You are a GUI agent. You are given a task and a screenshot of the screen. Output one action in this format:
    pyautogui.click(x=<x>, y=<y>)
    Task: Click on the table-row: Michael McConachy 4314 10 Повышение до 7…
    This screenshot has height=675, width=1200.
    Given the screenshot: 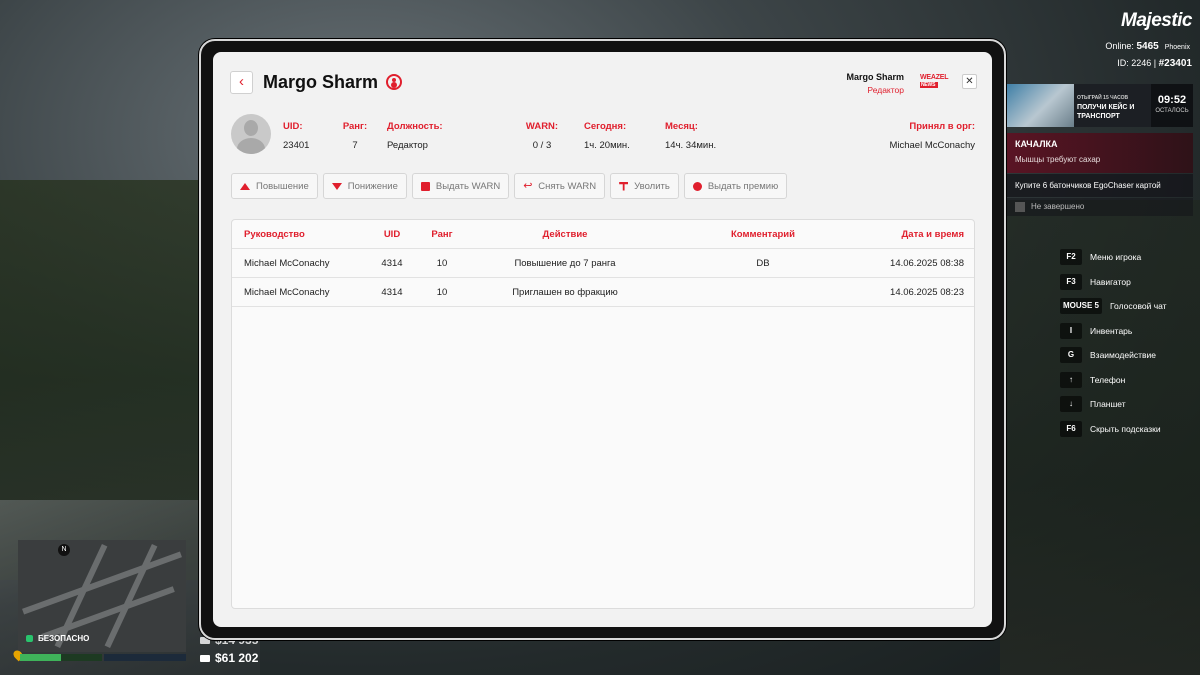 What is the action you would take?
    pyautogui.click(x=603, y=263)
    